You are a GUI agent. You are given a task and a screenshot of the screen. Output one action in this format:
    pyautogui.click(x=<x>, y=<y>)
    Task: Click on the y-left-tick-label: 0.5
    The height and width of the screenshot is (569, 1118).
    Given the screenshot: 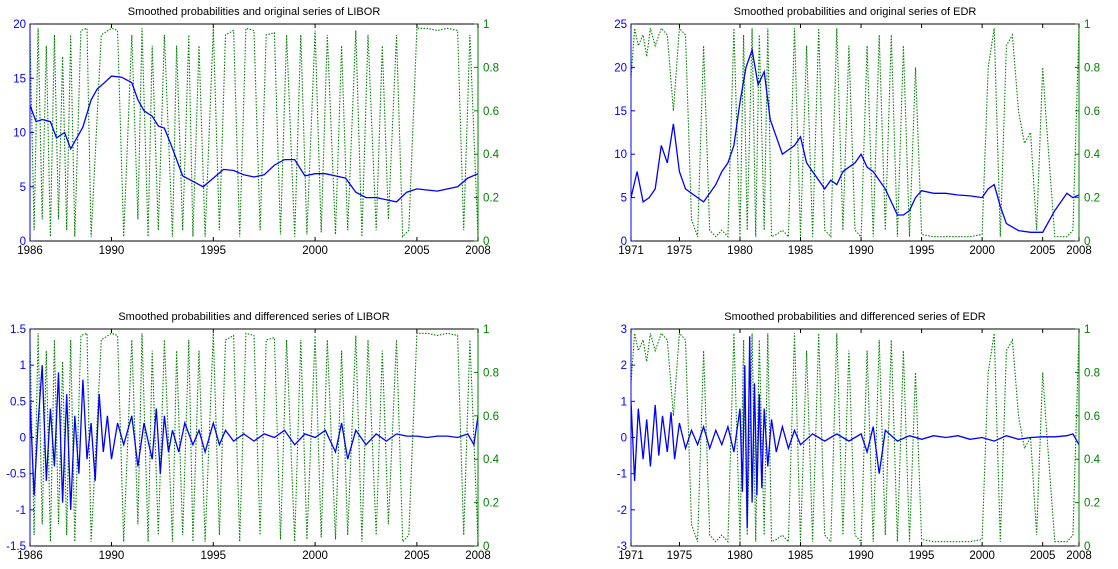 What is the action you would take?
    pyautogui.click(x=18, y=402)
    